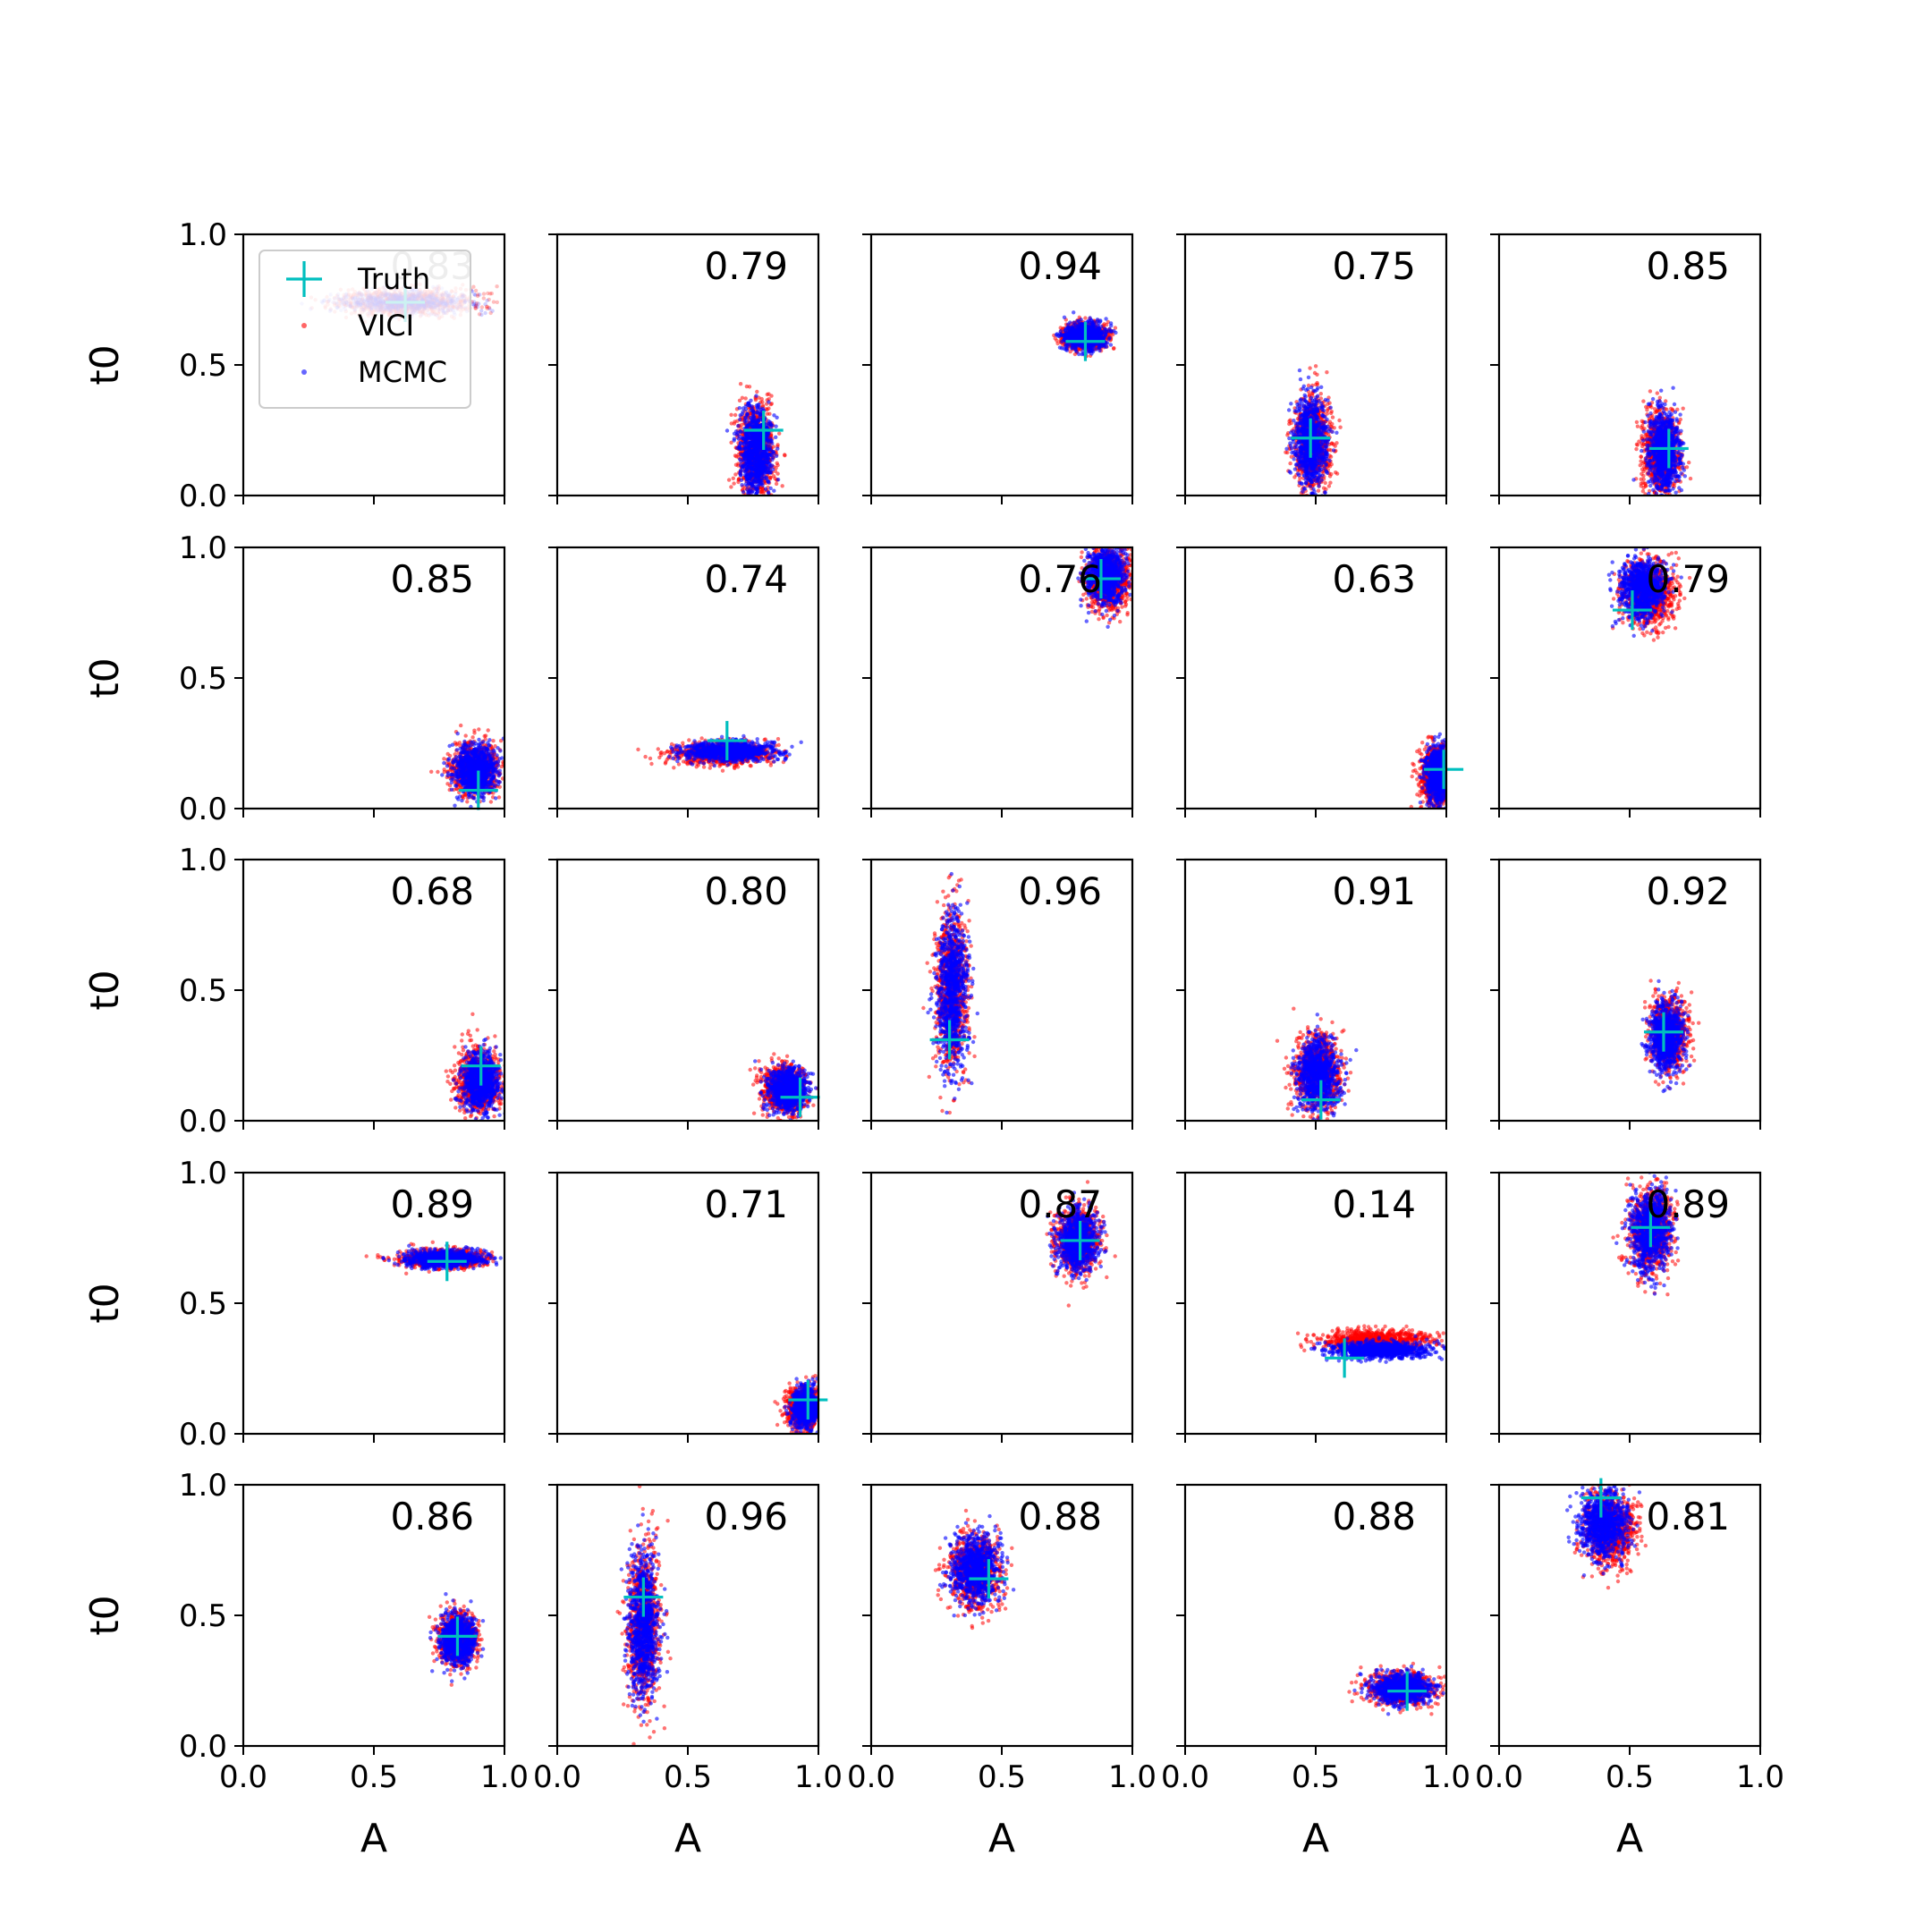 Image resolution: width=1932 pixels, height=1932 pixels. Describe the element at coordinates (998, 368) in the screenshot. I see `subplot-3: 0.94` at that location.